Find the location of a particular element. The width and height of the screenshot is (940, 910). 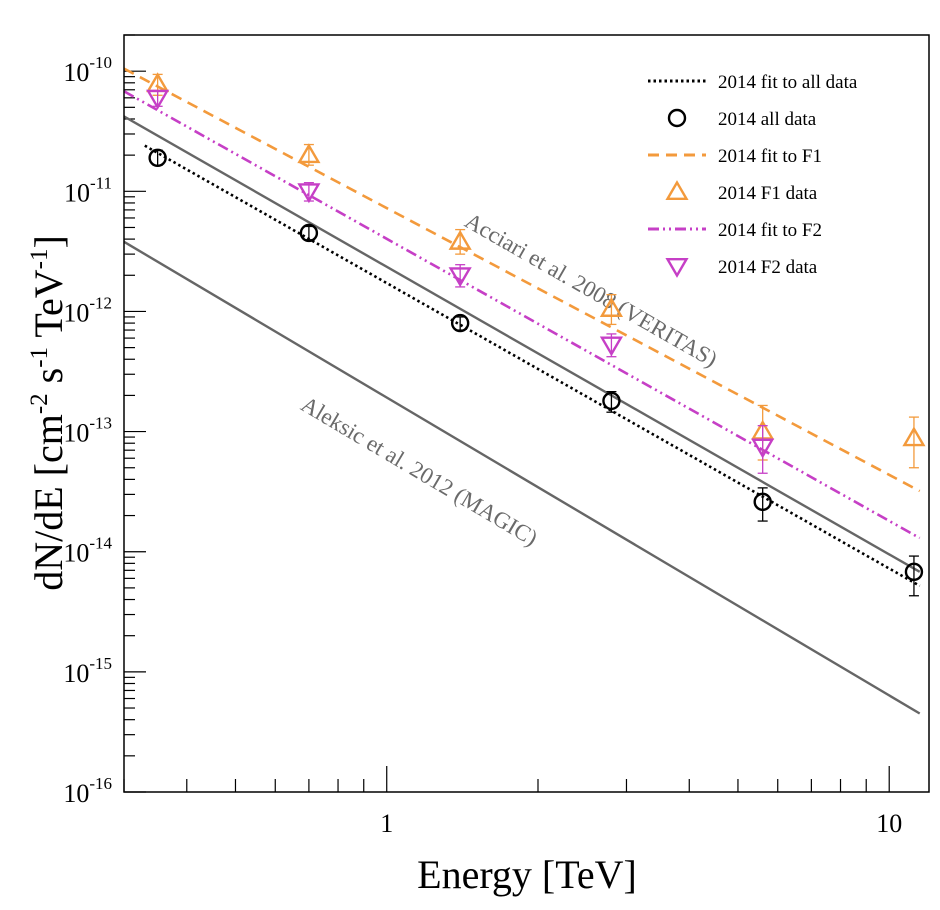

legend-label: 2014 F2 data is located at coordinates (768, 267).